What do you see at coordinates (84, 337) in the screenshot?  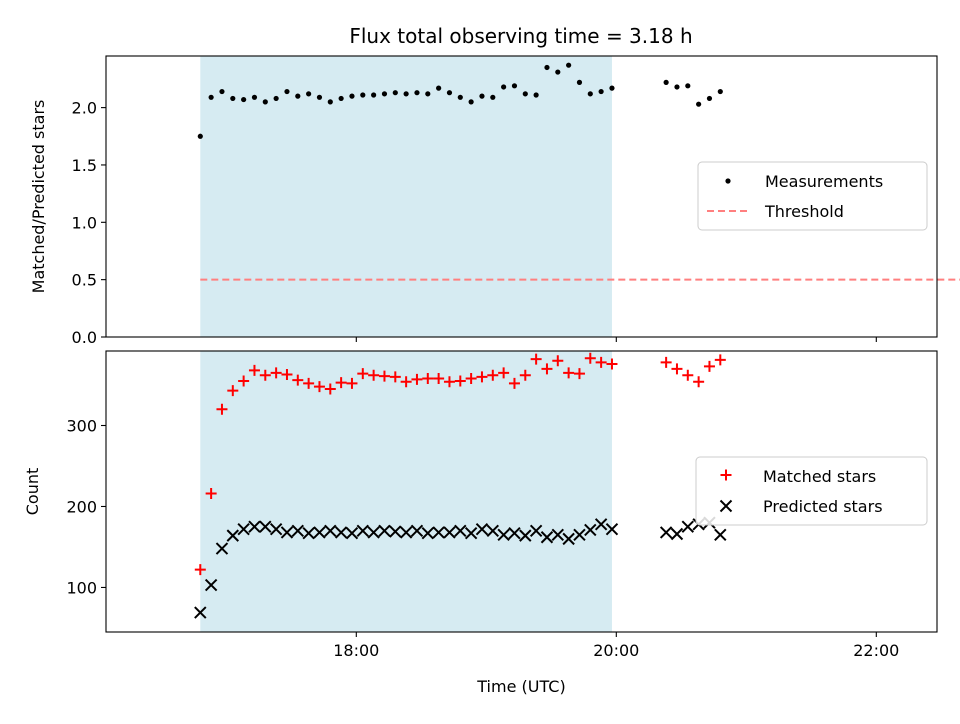 I see `y-tick-label: 0.0` at bounding box center [84, 337].